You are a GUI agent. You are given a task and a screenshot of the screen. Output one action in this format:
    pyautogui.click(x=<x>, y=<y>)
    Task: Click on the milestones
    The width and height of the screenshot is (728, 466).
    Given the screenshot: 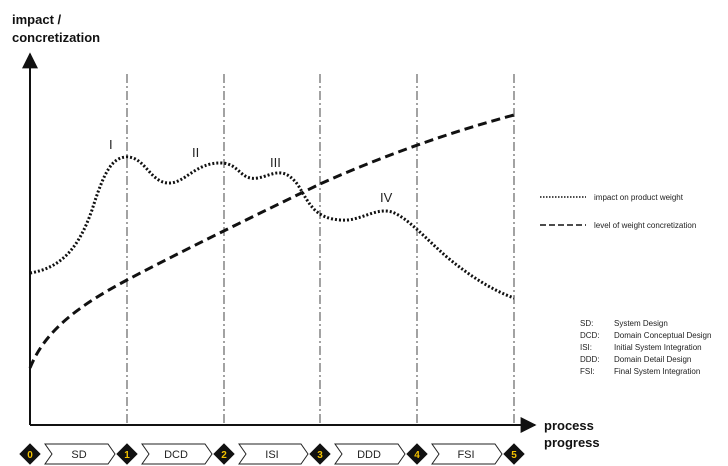 What is the action you would take?
    pyautogui.click(x=272, y=454)
    